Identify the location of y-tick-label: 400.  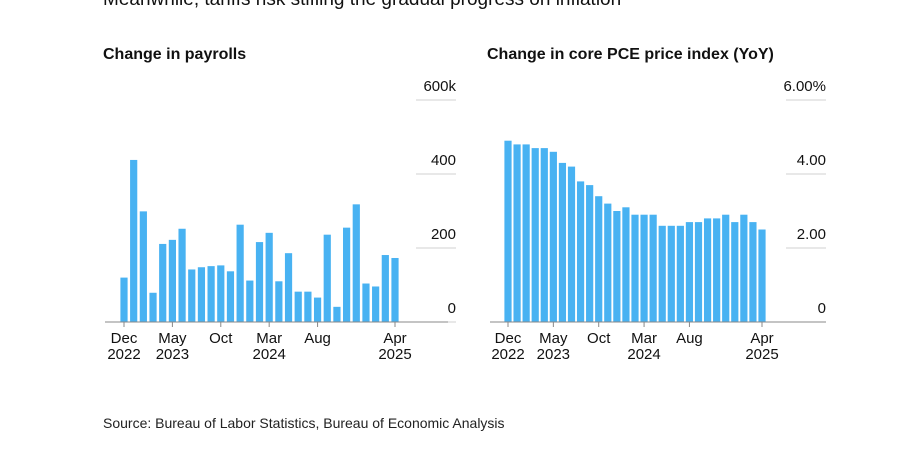
(443, 160).